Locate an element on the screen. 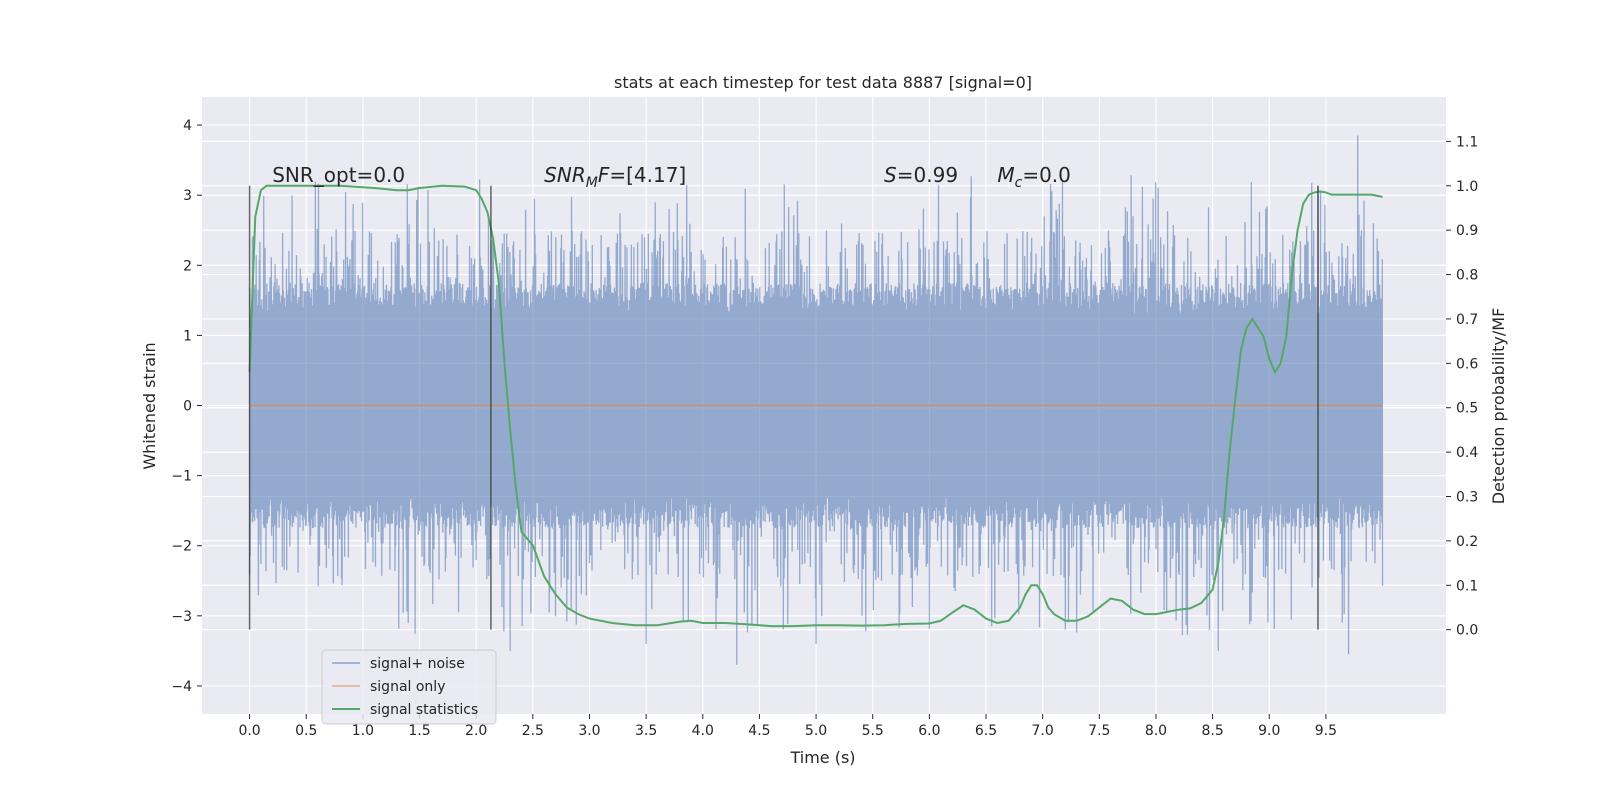 This screenshot has height=800, width=1600. y-tick-label: −4 is located at coordinates (181, 687).